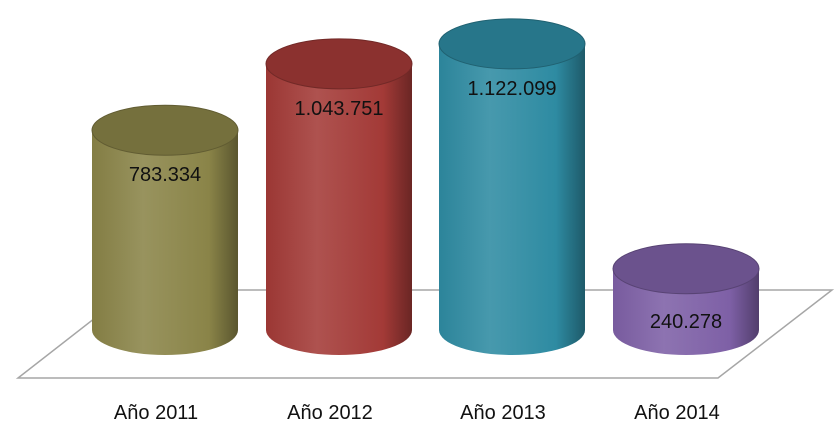 This screenshot has height=426, width=837. I want to click on bar-3: 1.122.099, so click(512, 187).